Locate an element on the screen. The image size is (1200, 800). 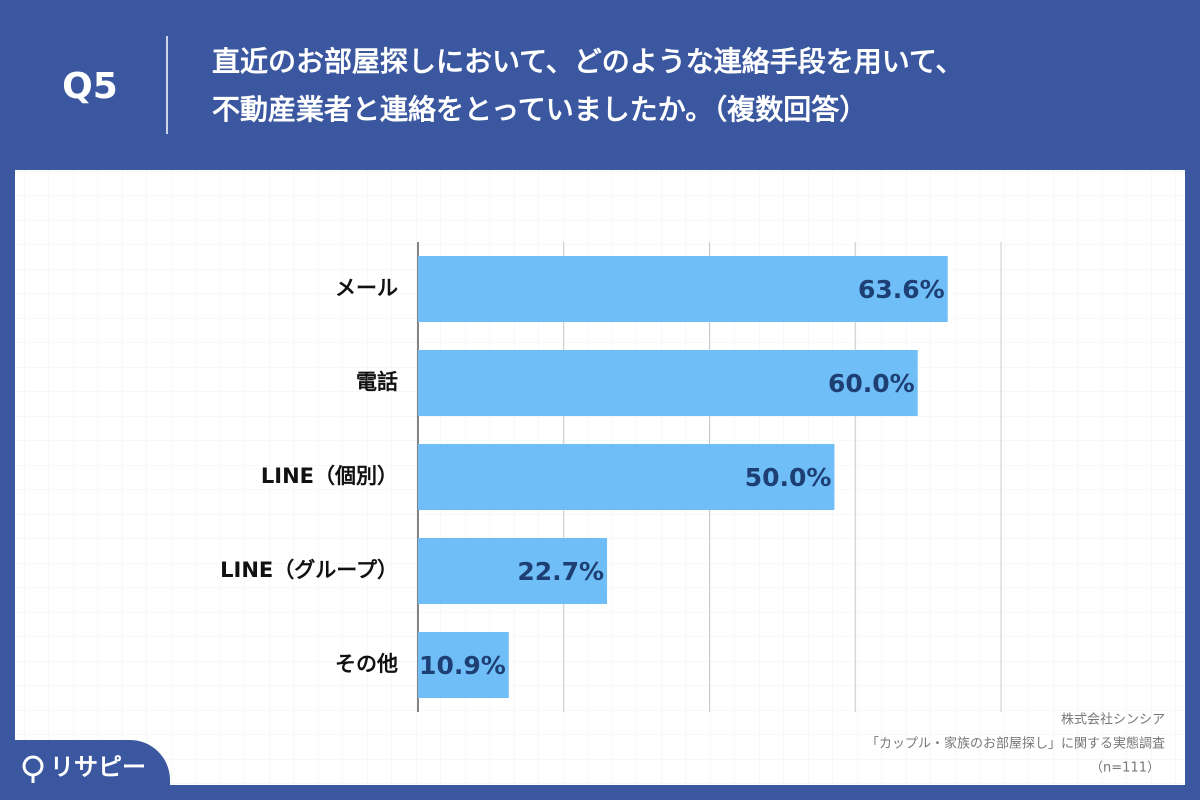
logo-tab is located at coordinates (85, 770).